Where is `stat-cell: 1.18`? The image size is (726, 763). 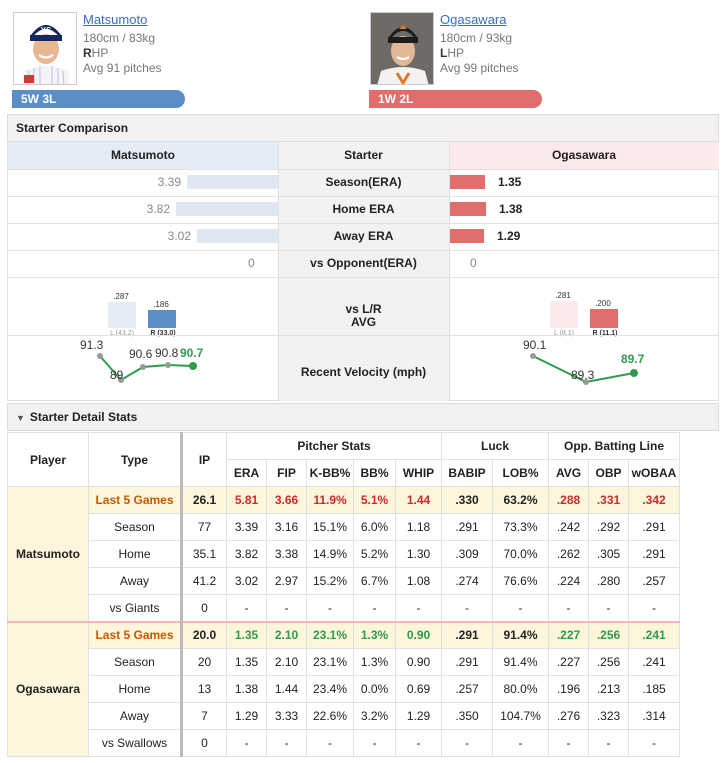
stat-cell: 1.18 is located at coordinates (418, 527).